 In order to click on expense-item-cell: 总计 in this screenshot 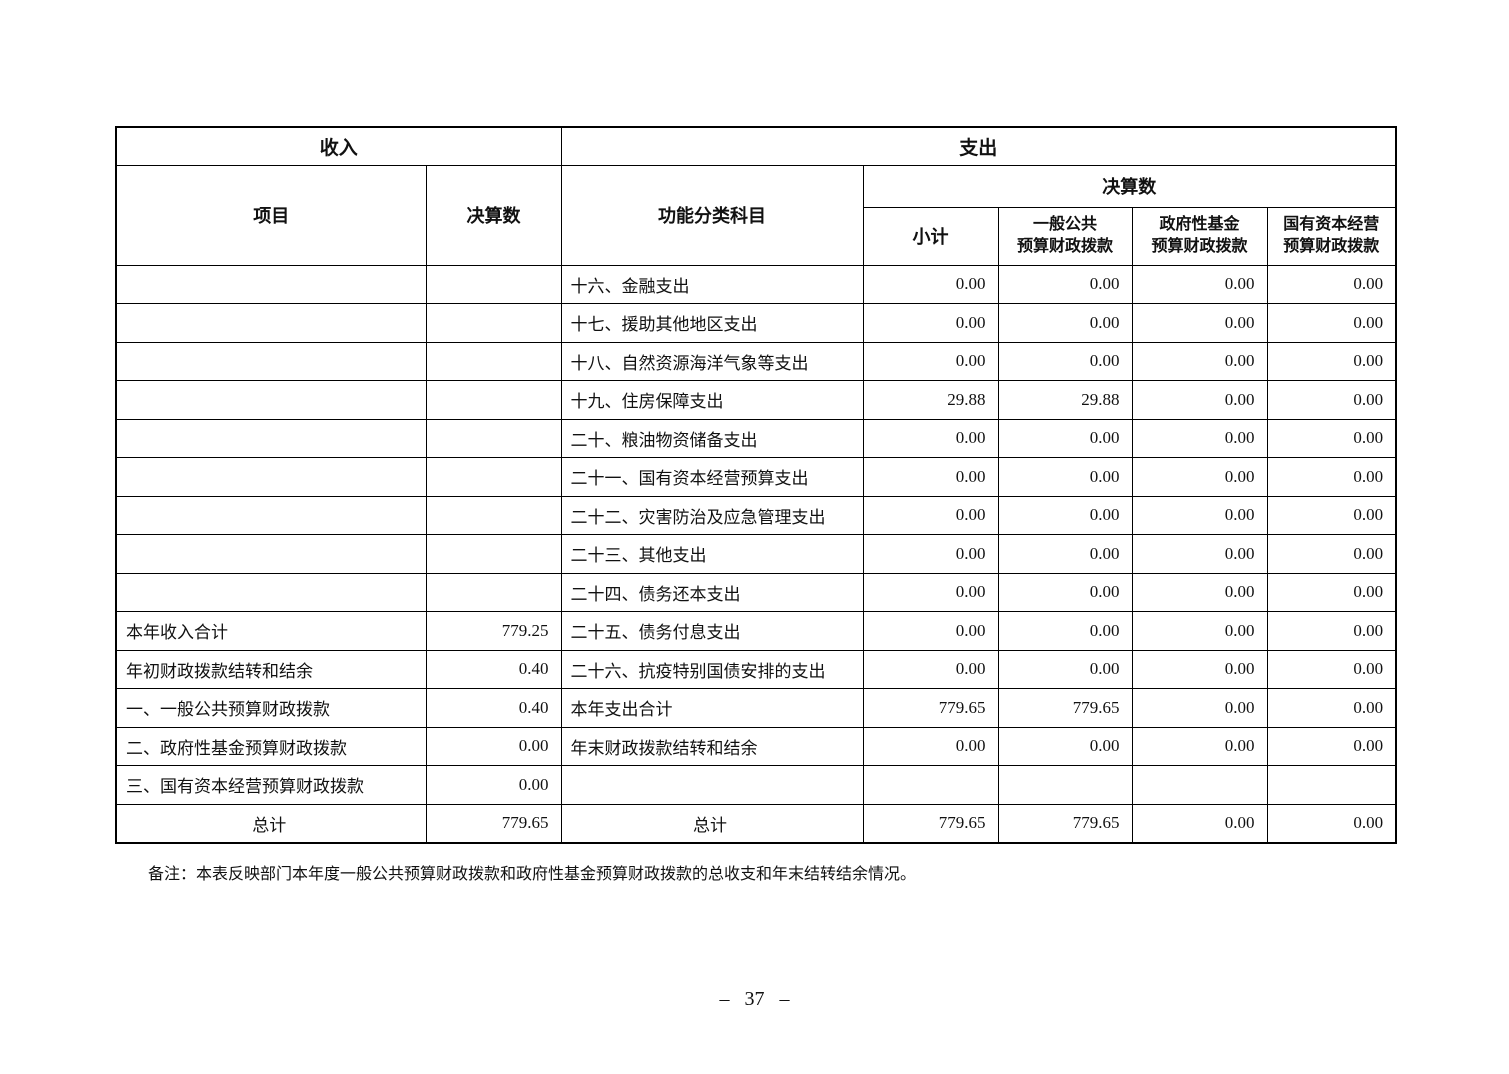, I will do `click(712, 823)`.